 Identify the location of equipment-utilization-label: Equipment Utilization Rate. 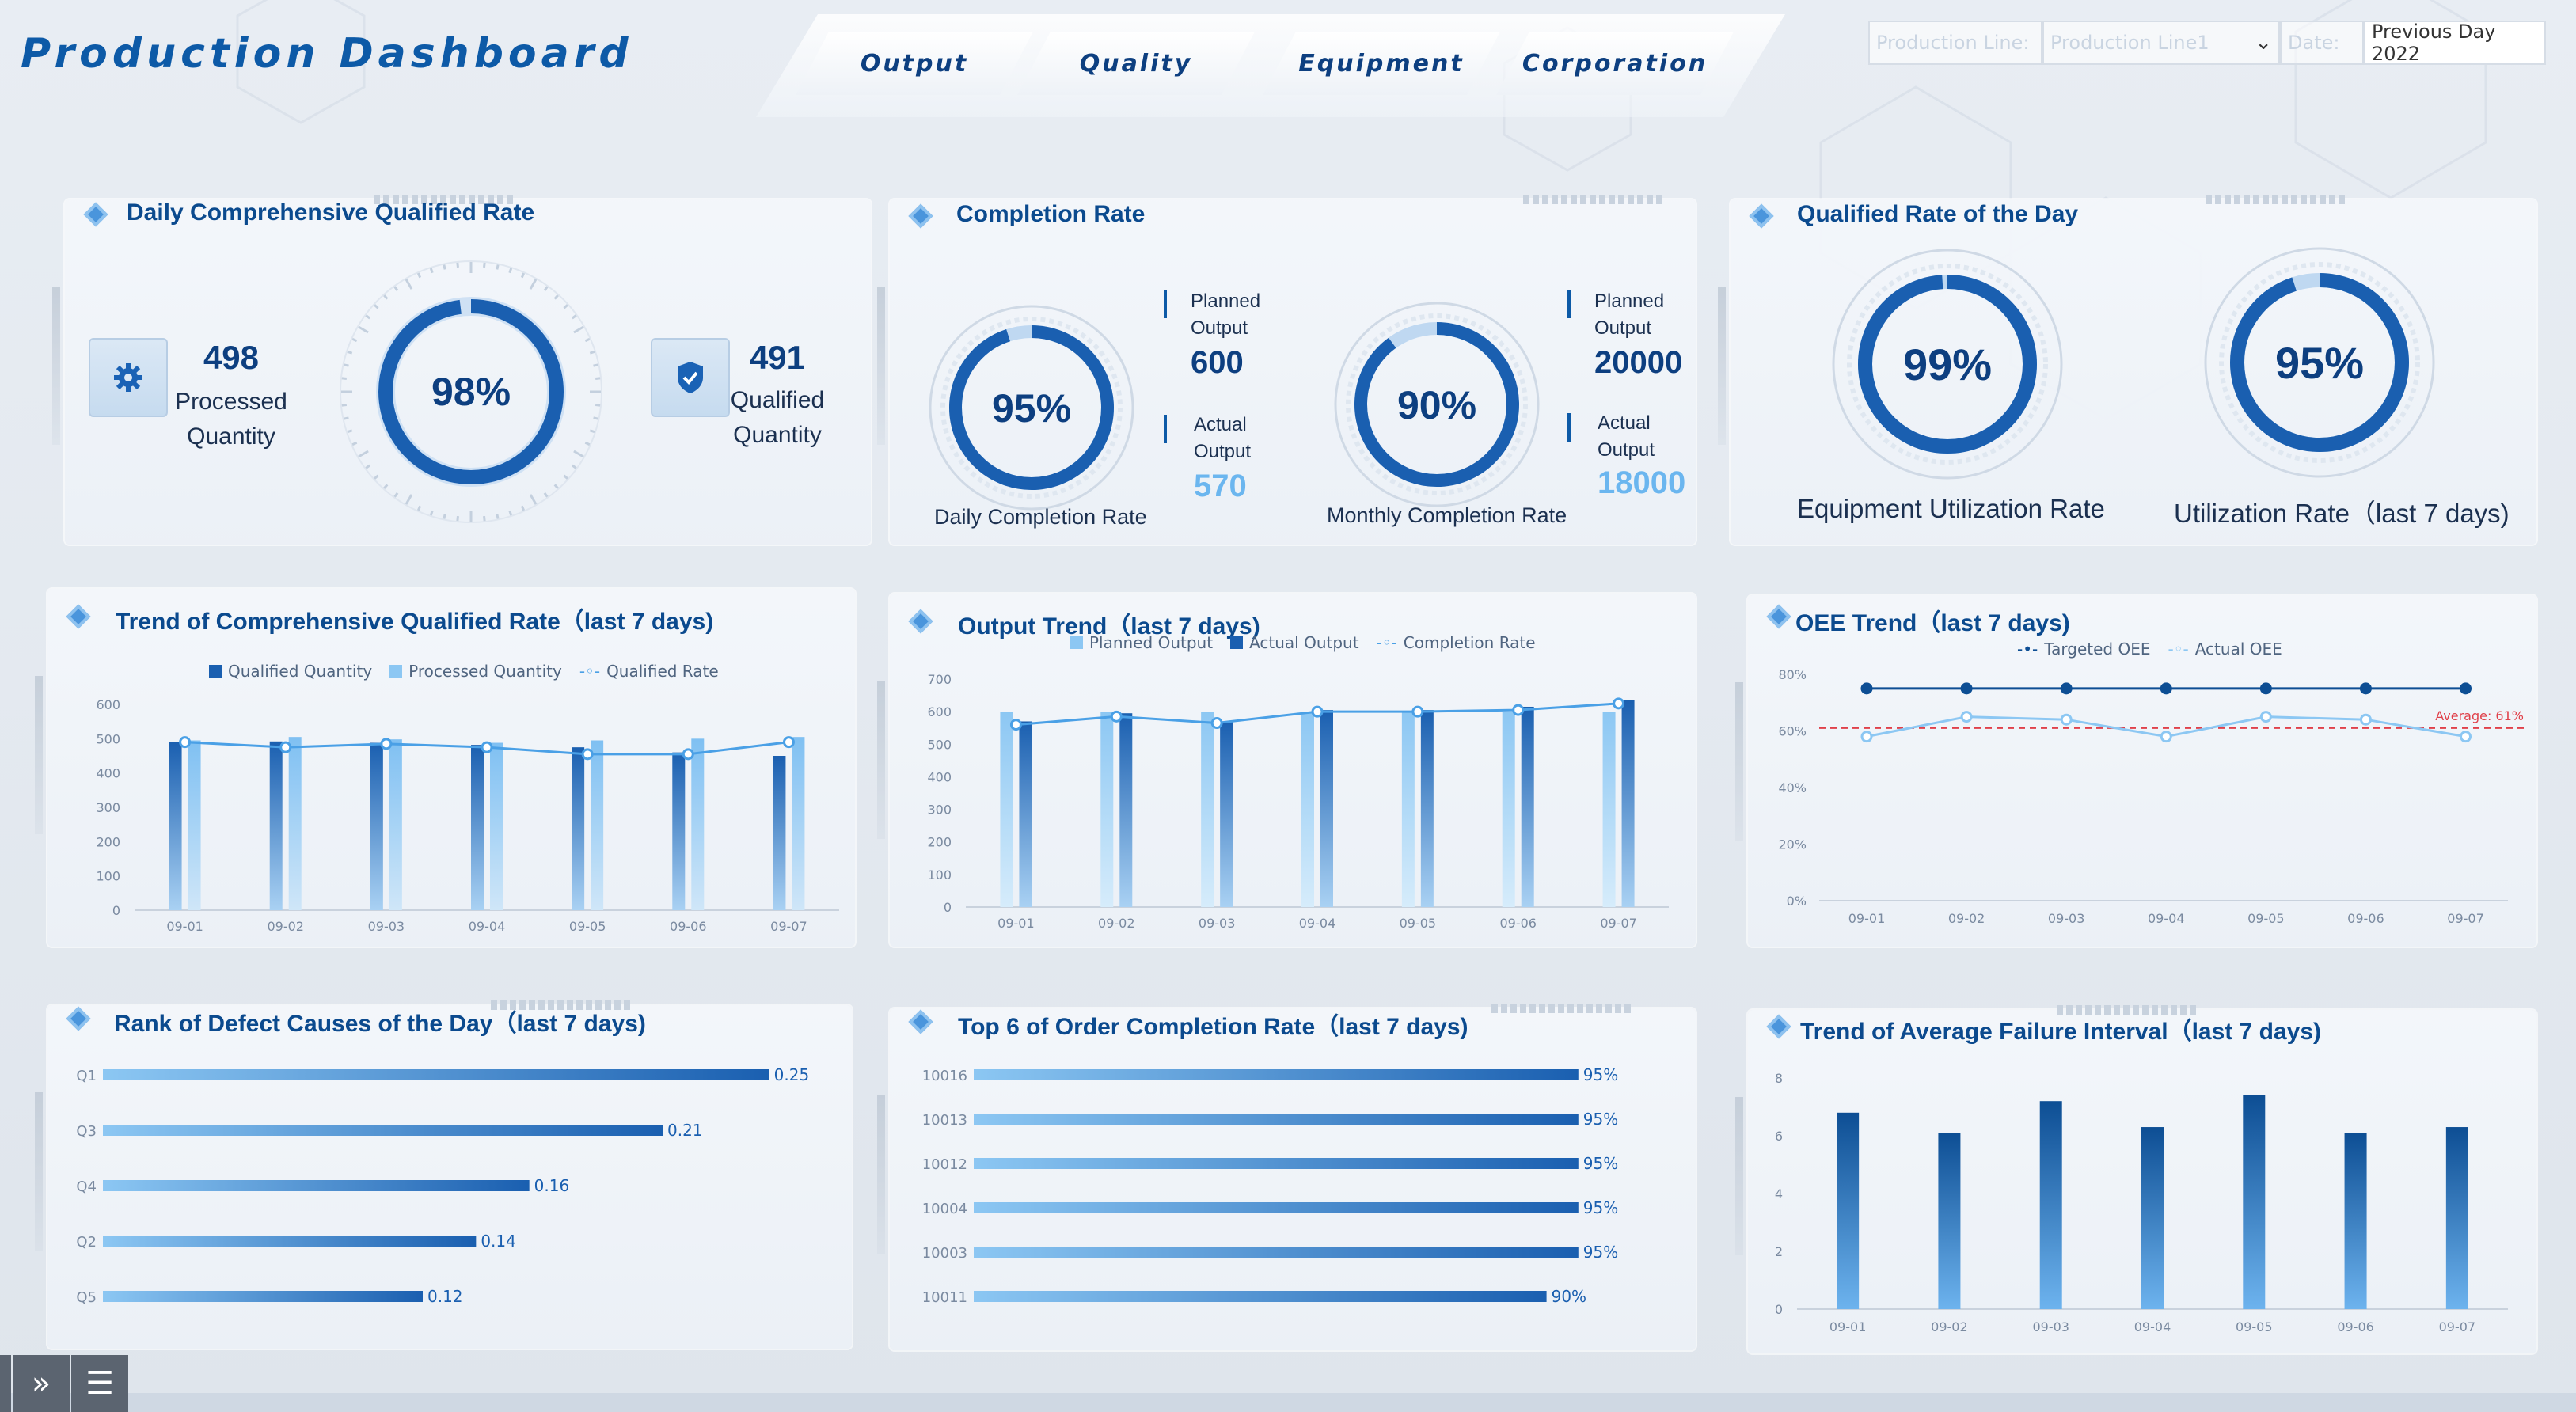
(1951, 509).